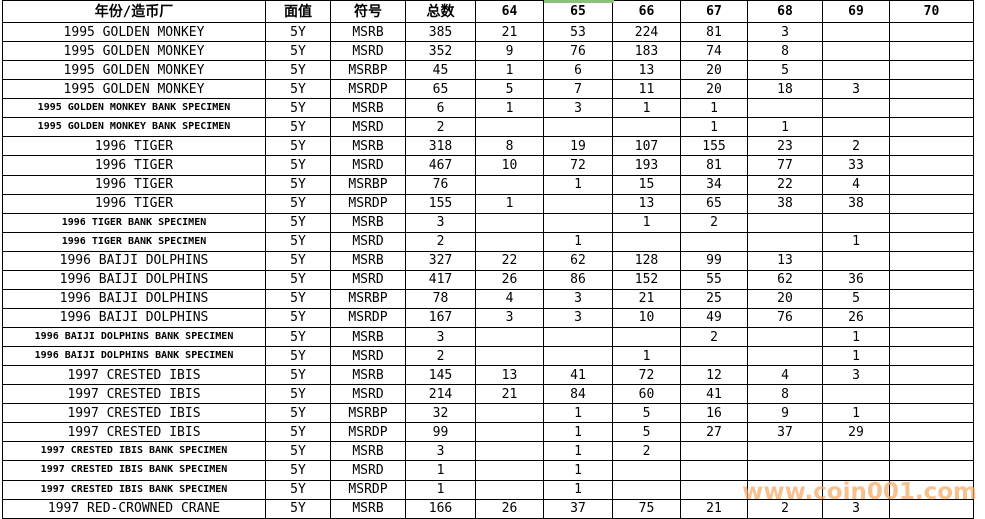 This screenshot has width=985, height=519. Describe the element at coordinates (785, 260) in the screenshot. I see `cell-grade-68: 13` at that location.